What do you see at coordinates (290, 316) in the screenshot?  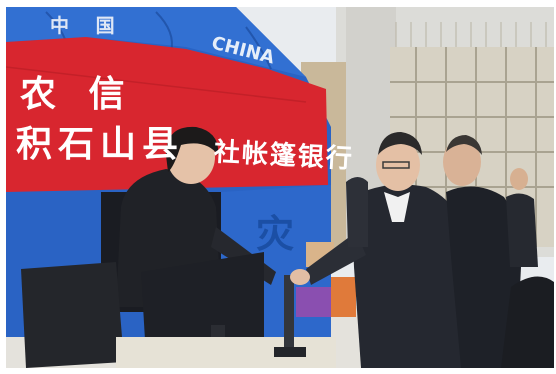 I see `card-terminal` at bounding box center [290, 316].